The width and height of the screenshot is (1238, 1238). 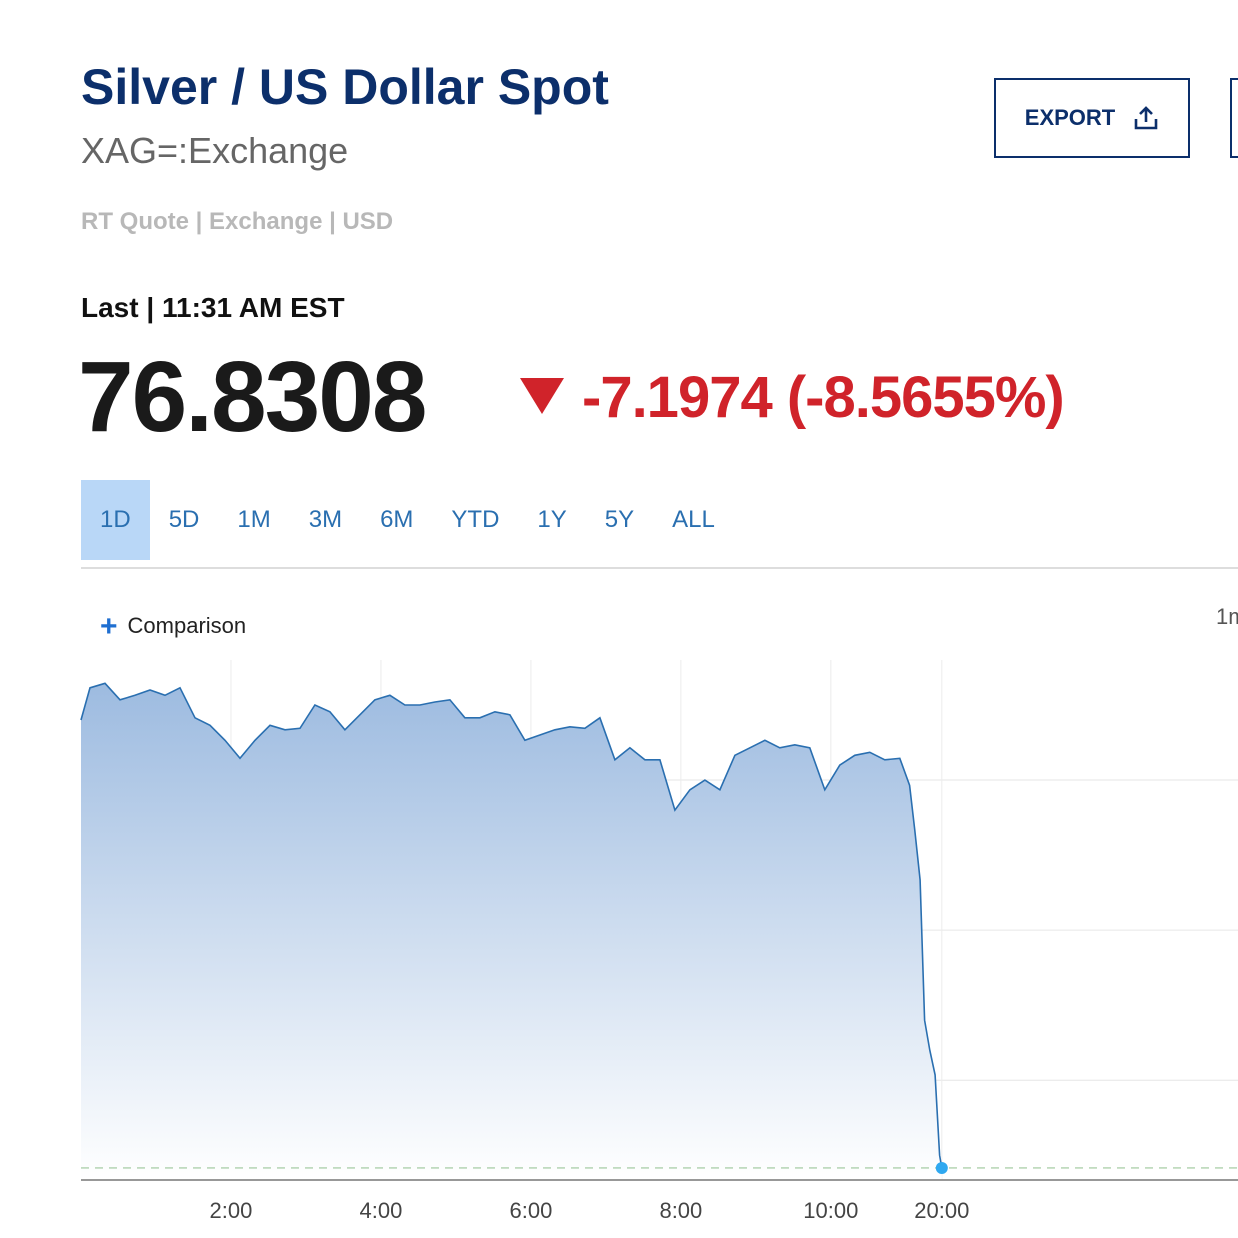 What do you see at coordinates (213, 307) in the screenshot?
I see `last-label: Last | 11:31 AM EST` at bounding box center [213, 307].